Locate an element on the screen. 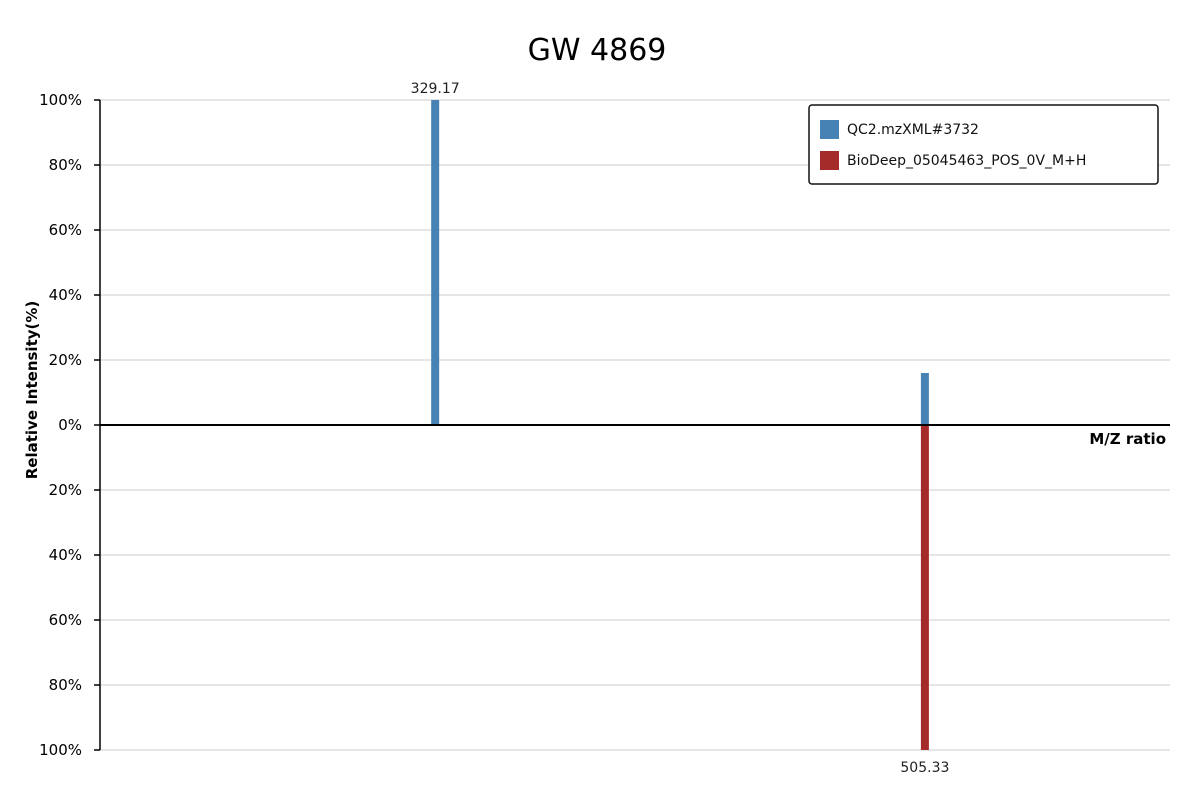 The height and width of the screenshot is (800, 1200). peak-label: 329.17 is located at coordinates (435, 89).